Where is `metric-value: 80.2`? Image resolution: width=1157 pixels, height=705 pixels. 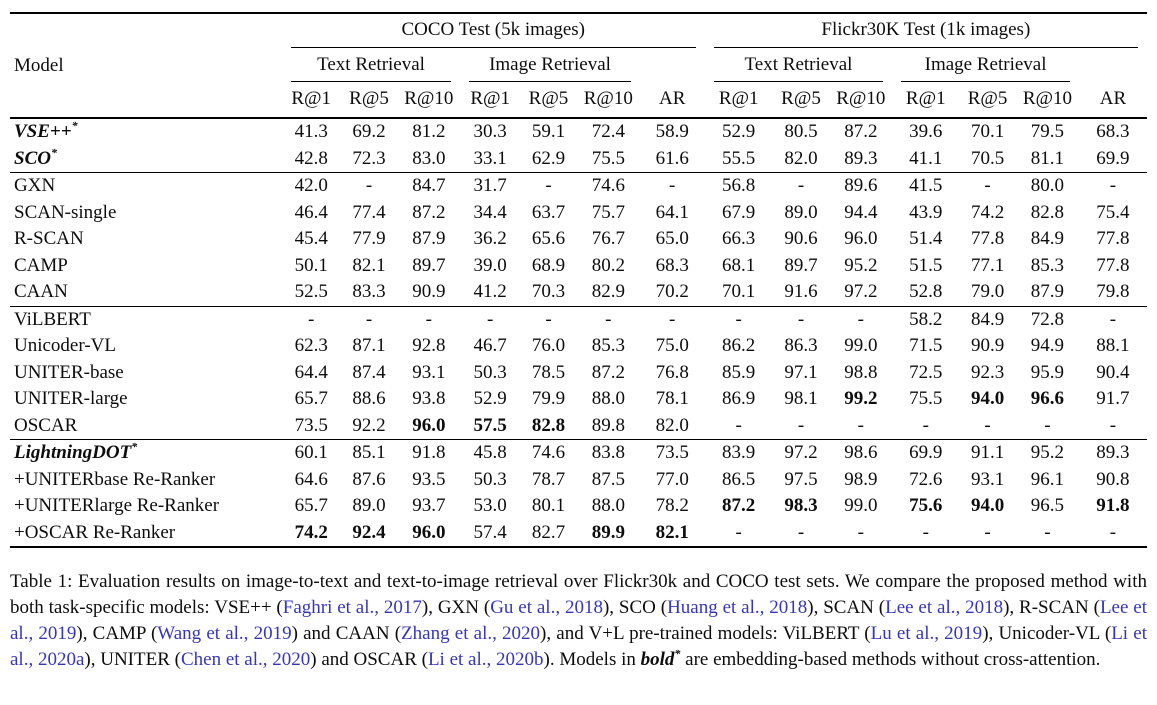 metric-value: 80.2 is located at coordinates (608, 265).